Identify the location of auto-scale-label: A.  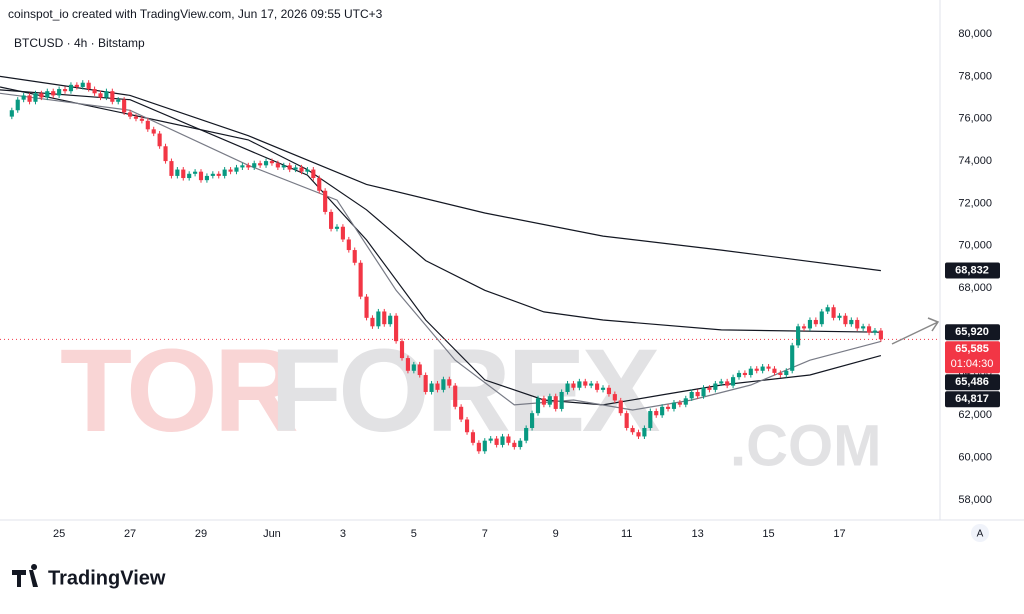
(980, 534).